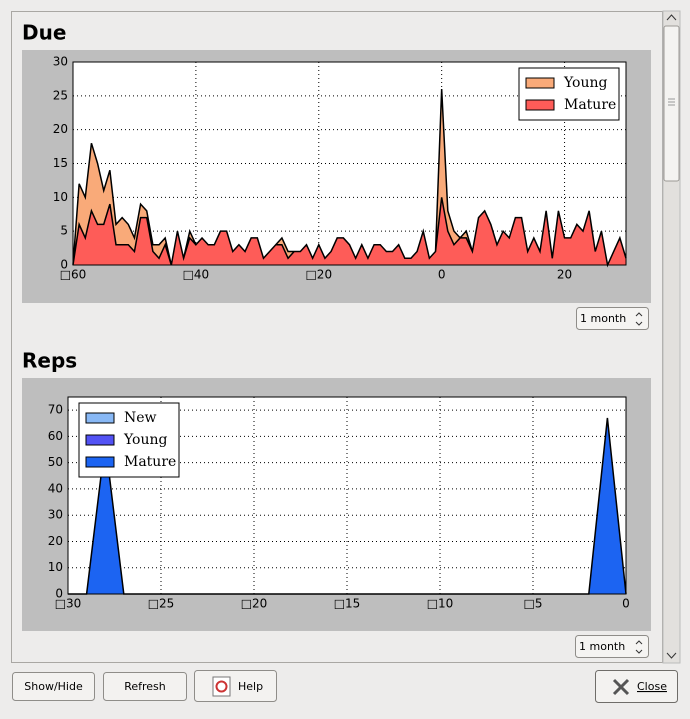 Image resolution: width=690 pixels, height=719 pixels. I want to click on scroll-thumb, so click(671, 103).